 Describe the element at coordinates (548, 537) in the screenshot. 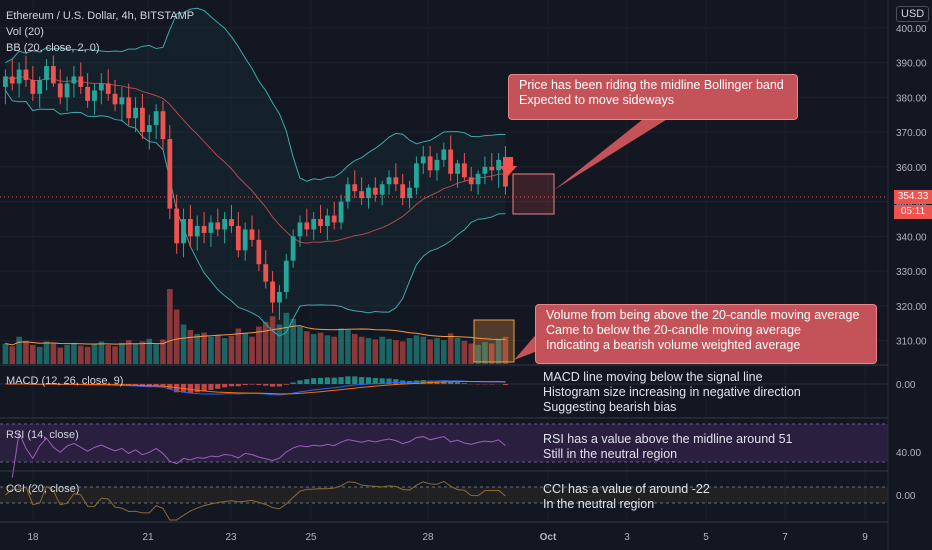

I see `time-tick-label: Oct` at that location.